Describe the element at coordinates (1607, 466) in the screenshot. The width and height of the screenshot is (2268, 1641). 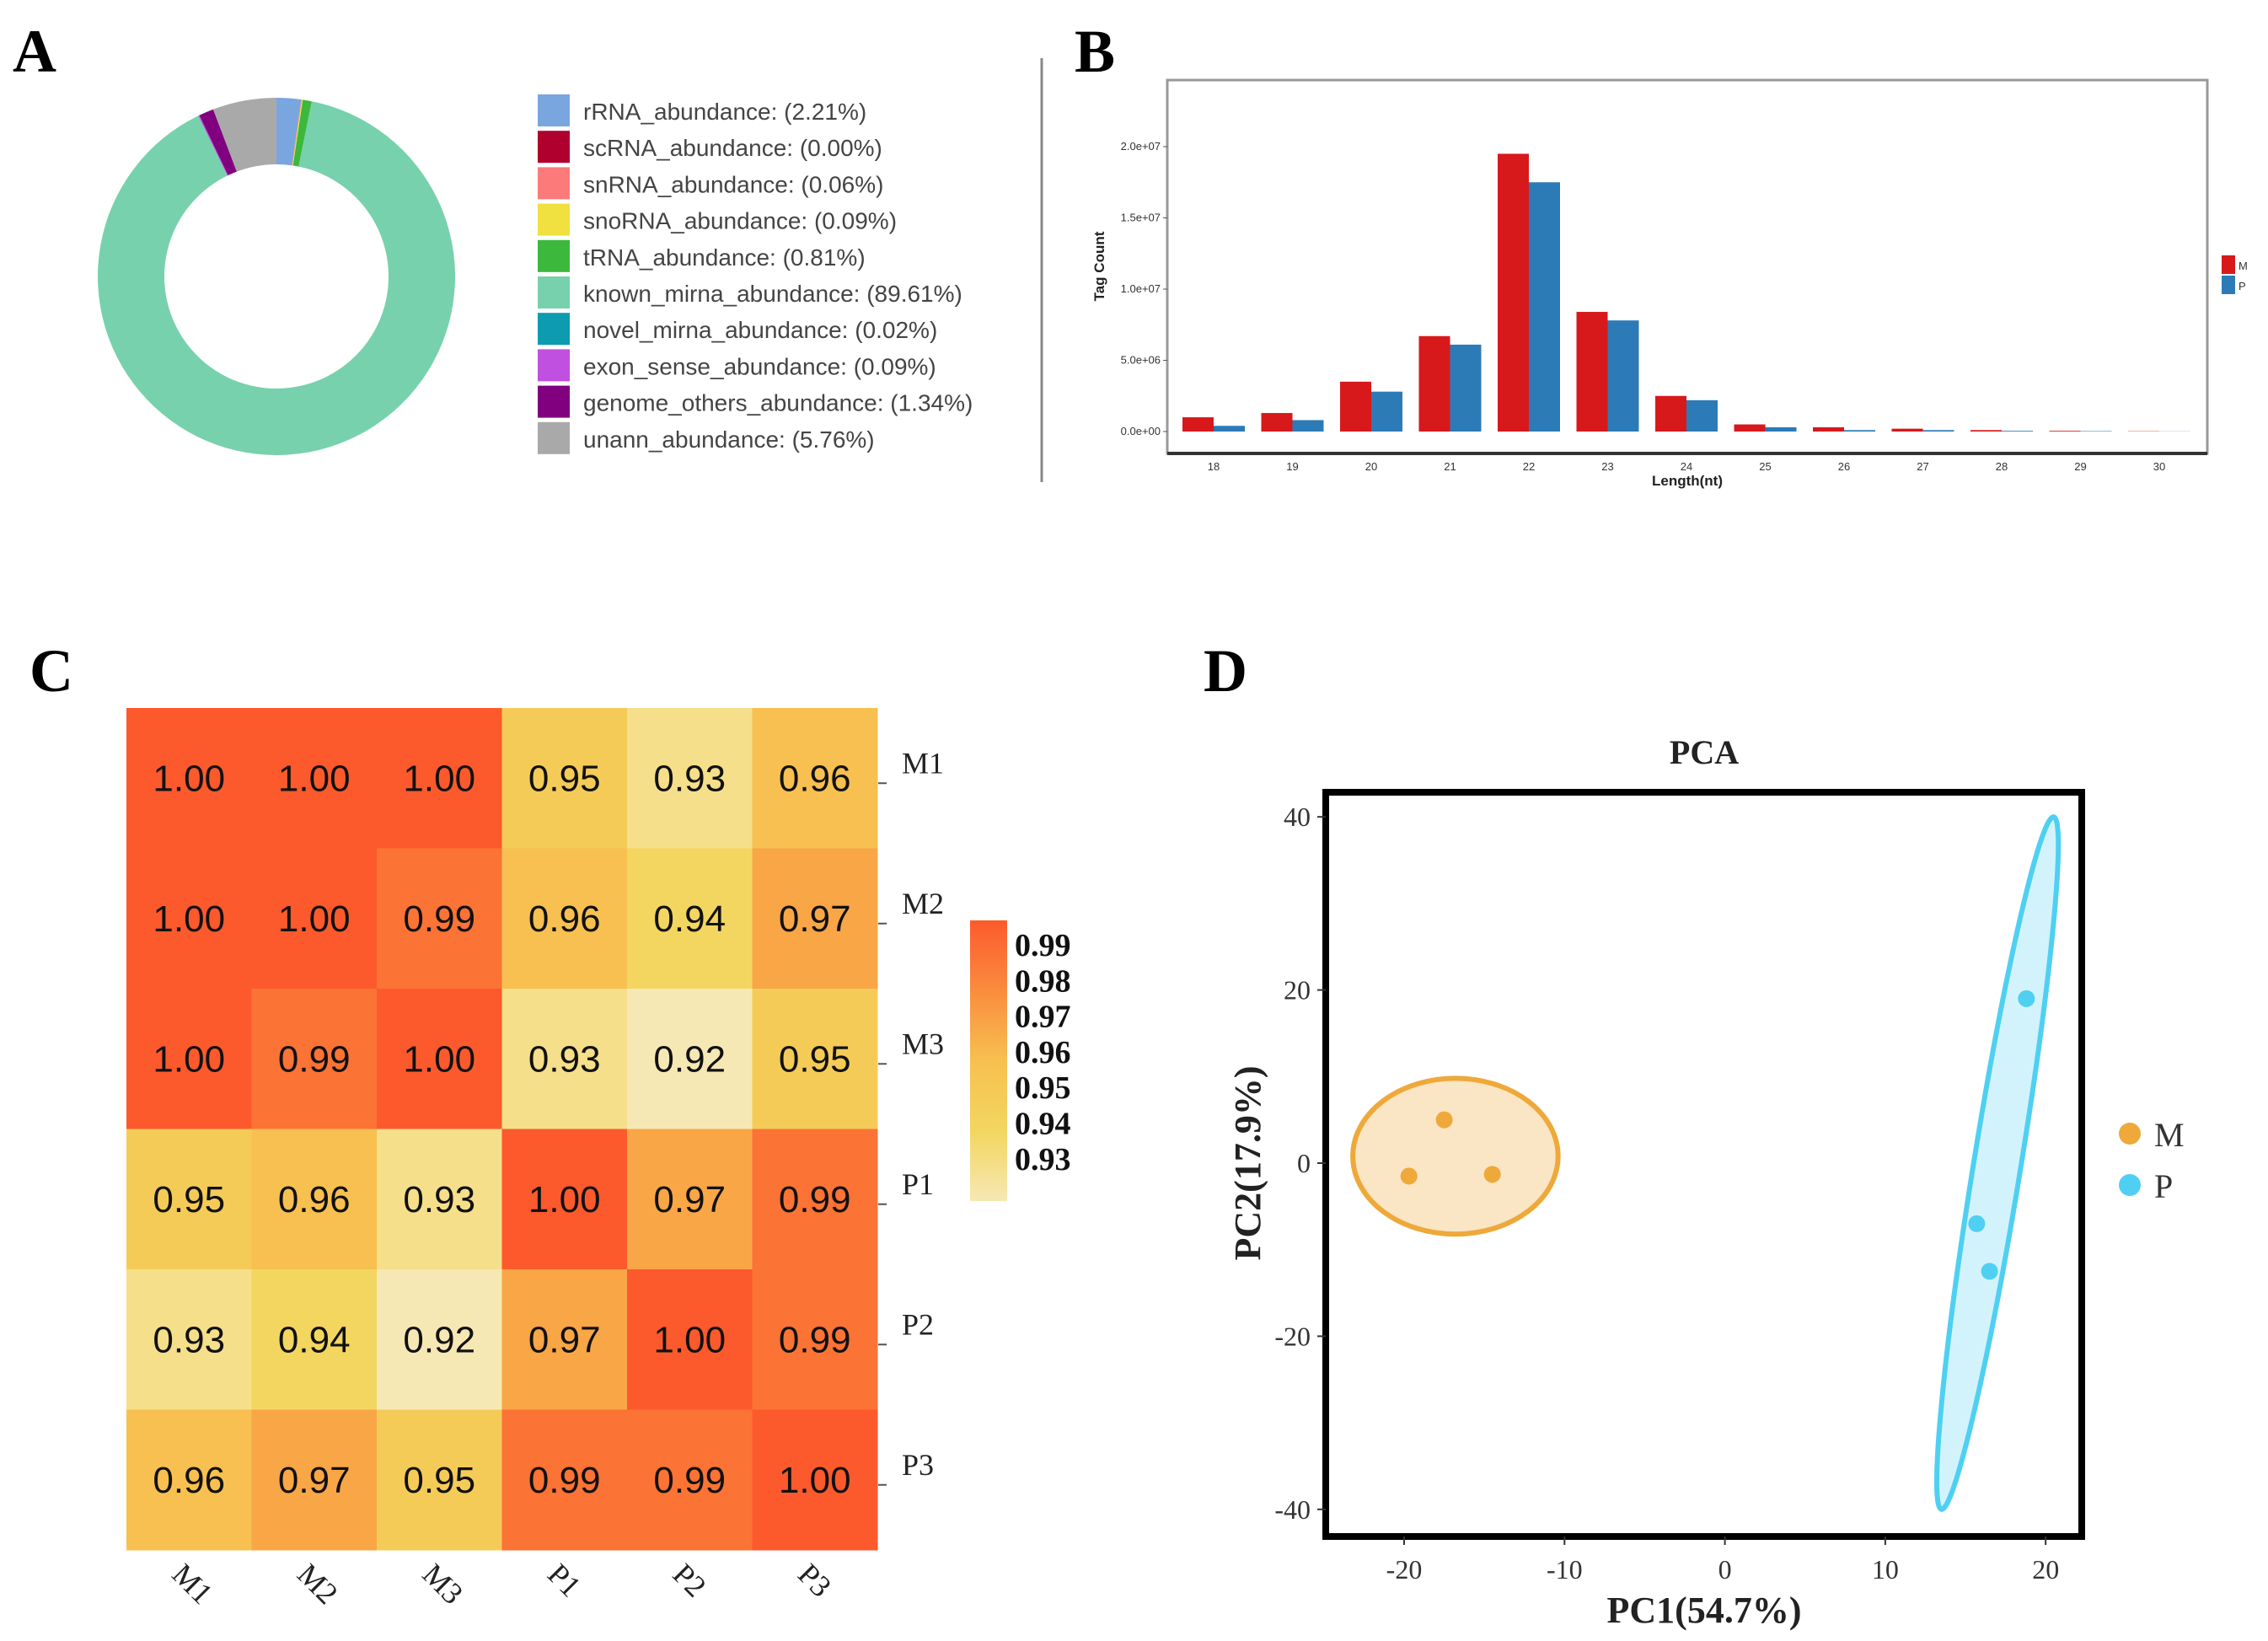
I see `x-tick-label: 23` at that location.